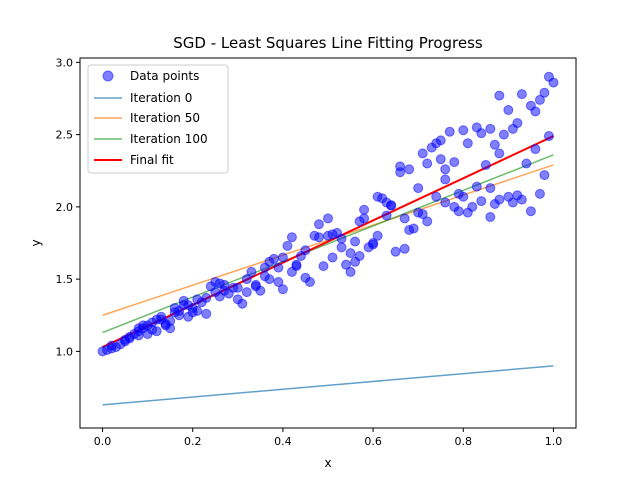  Describe the element at coordinates (65, 135) in the screenshot. I see `y-tick-label: 2.5` at that location.